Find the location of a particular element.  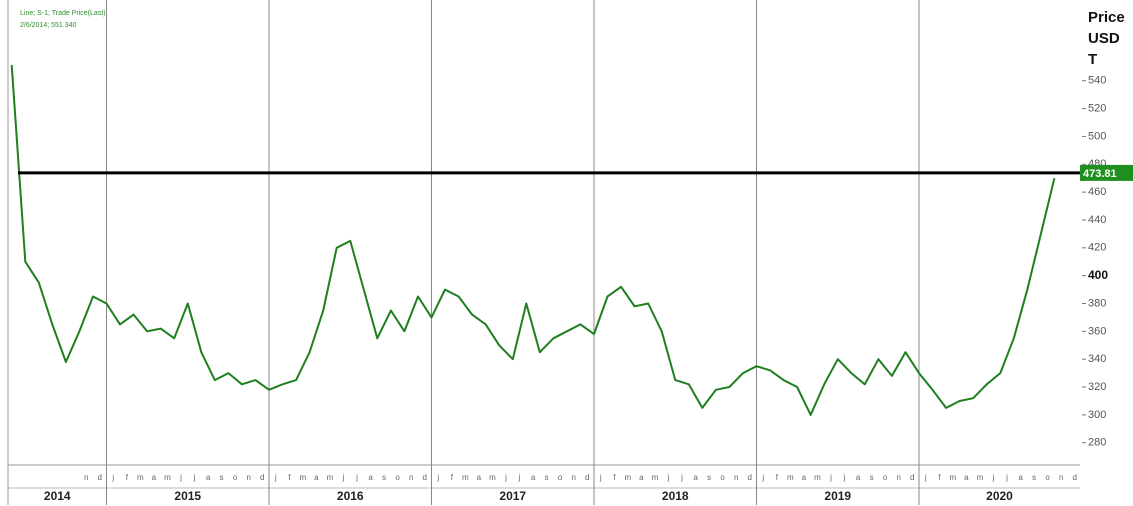

year-label: 2018 is located at coordinates (675, 496).